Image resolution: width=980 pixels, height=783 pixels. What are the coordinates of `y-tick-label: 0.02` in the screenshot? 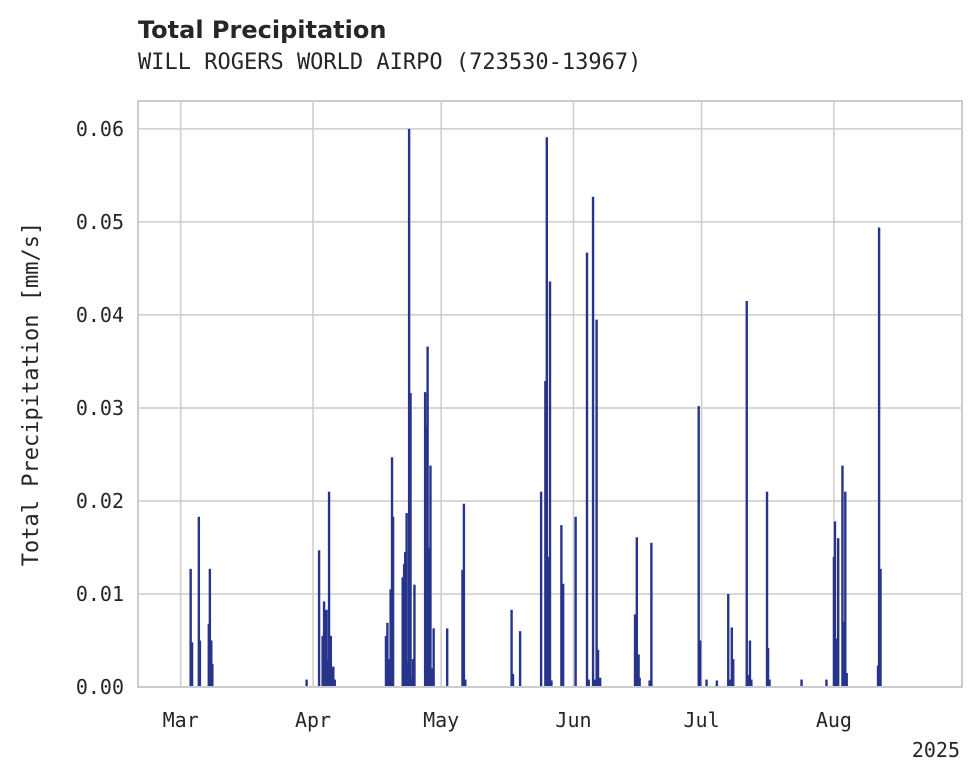 It's located at (100, 501).